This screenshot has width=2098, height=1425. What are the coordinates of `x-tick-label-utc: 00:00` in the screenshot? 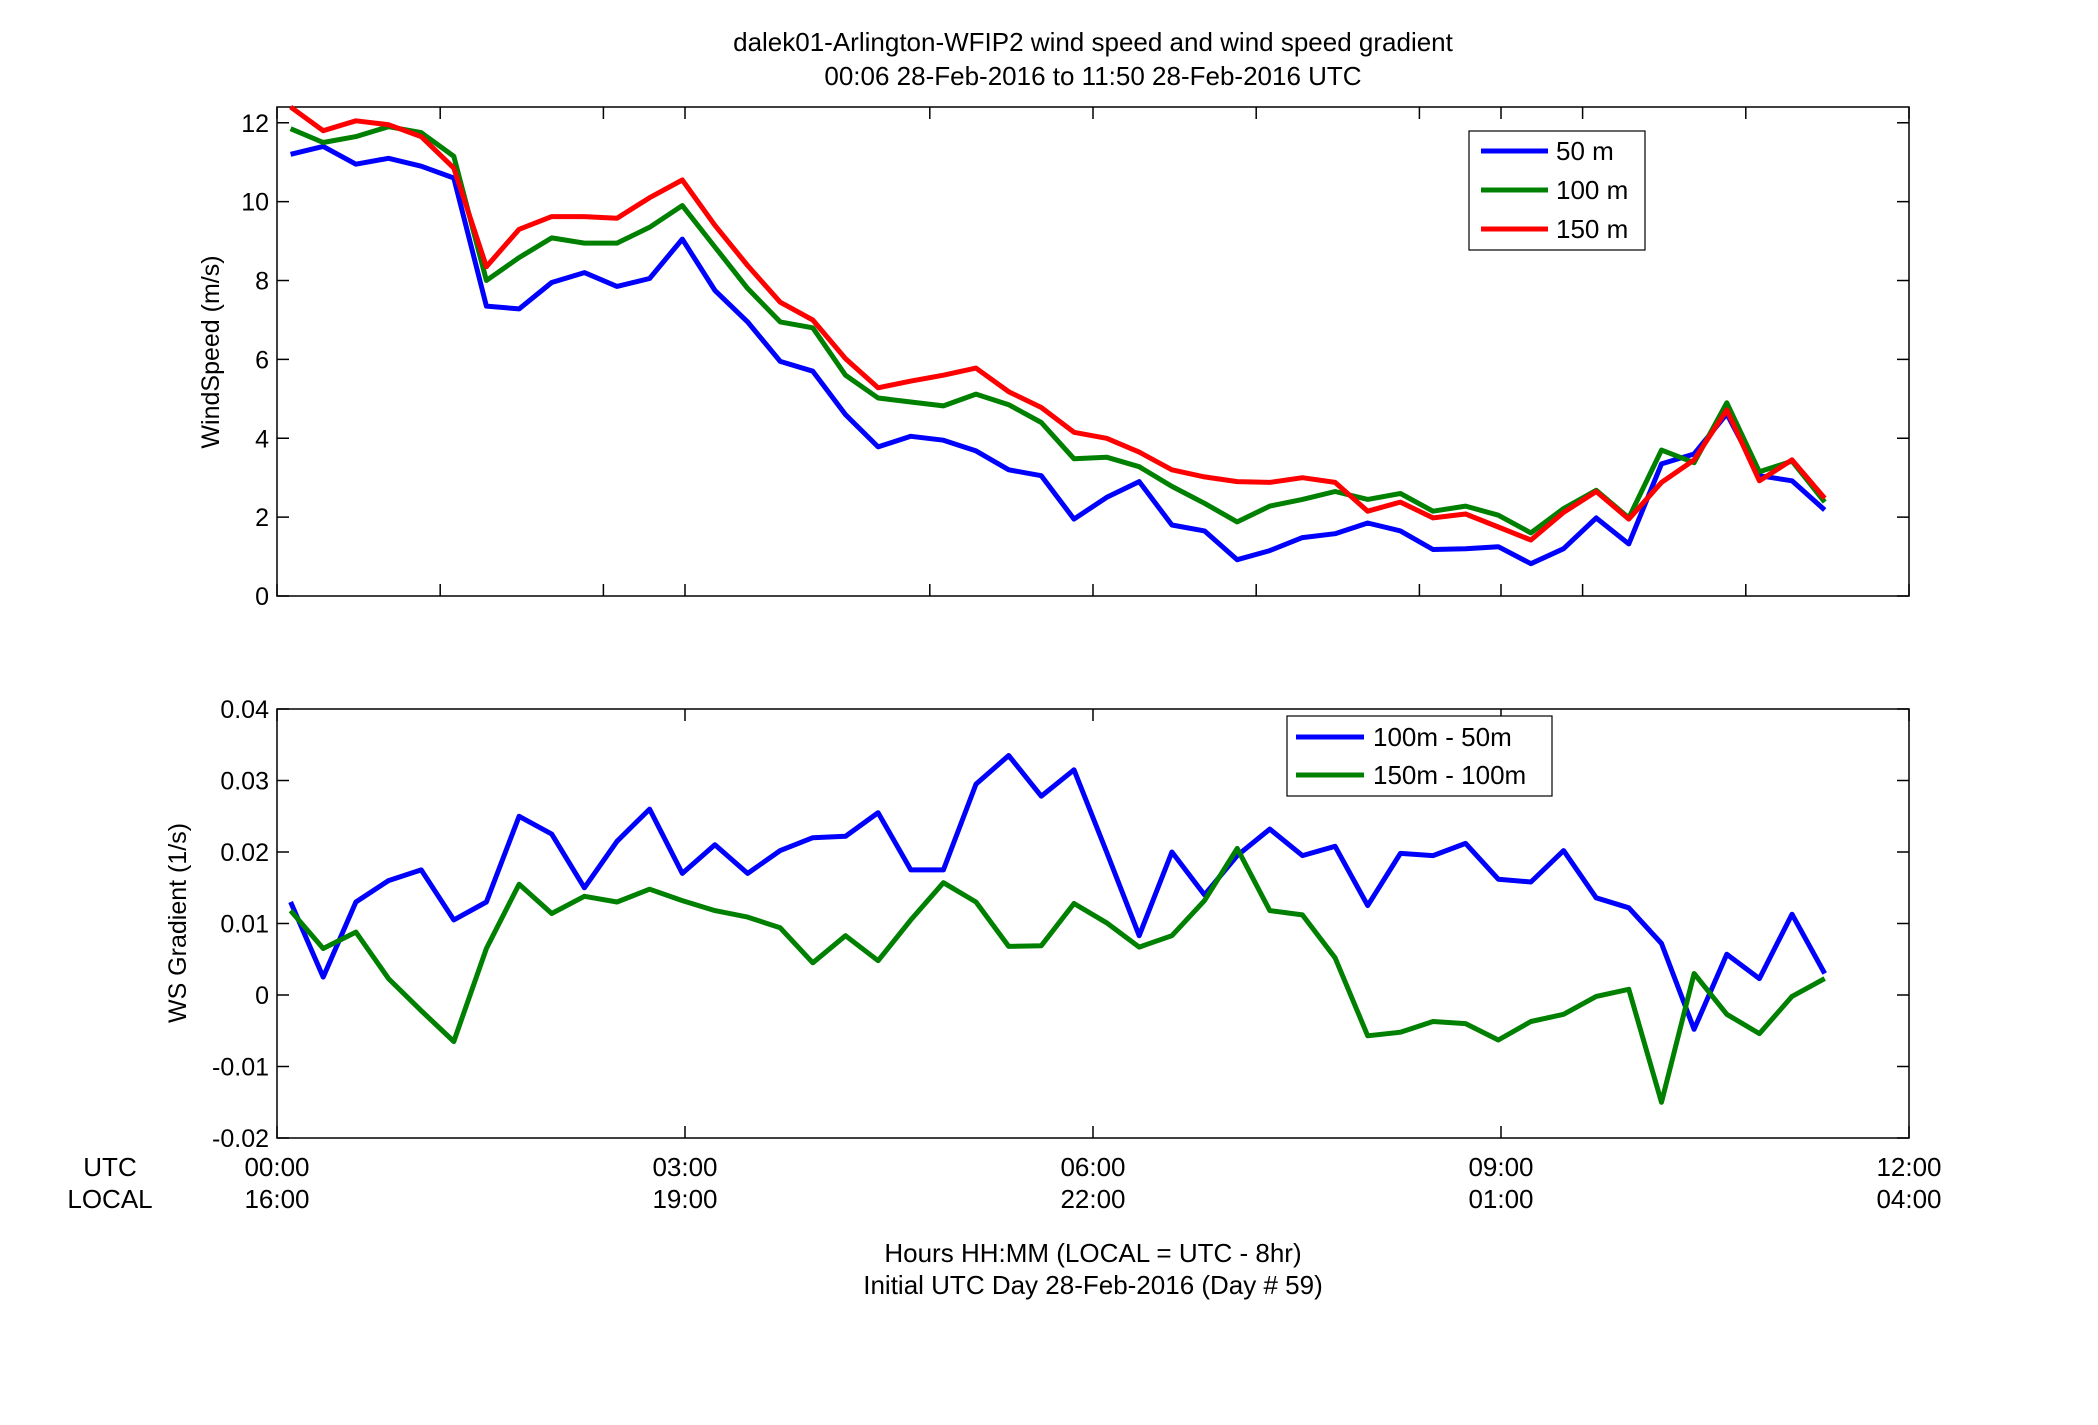 It's located at (276, 1167).